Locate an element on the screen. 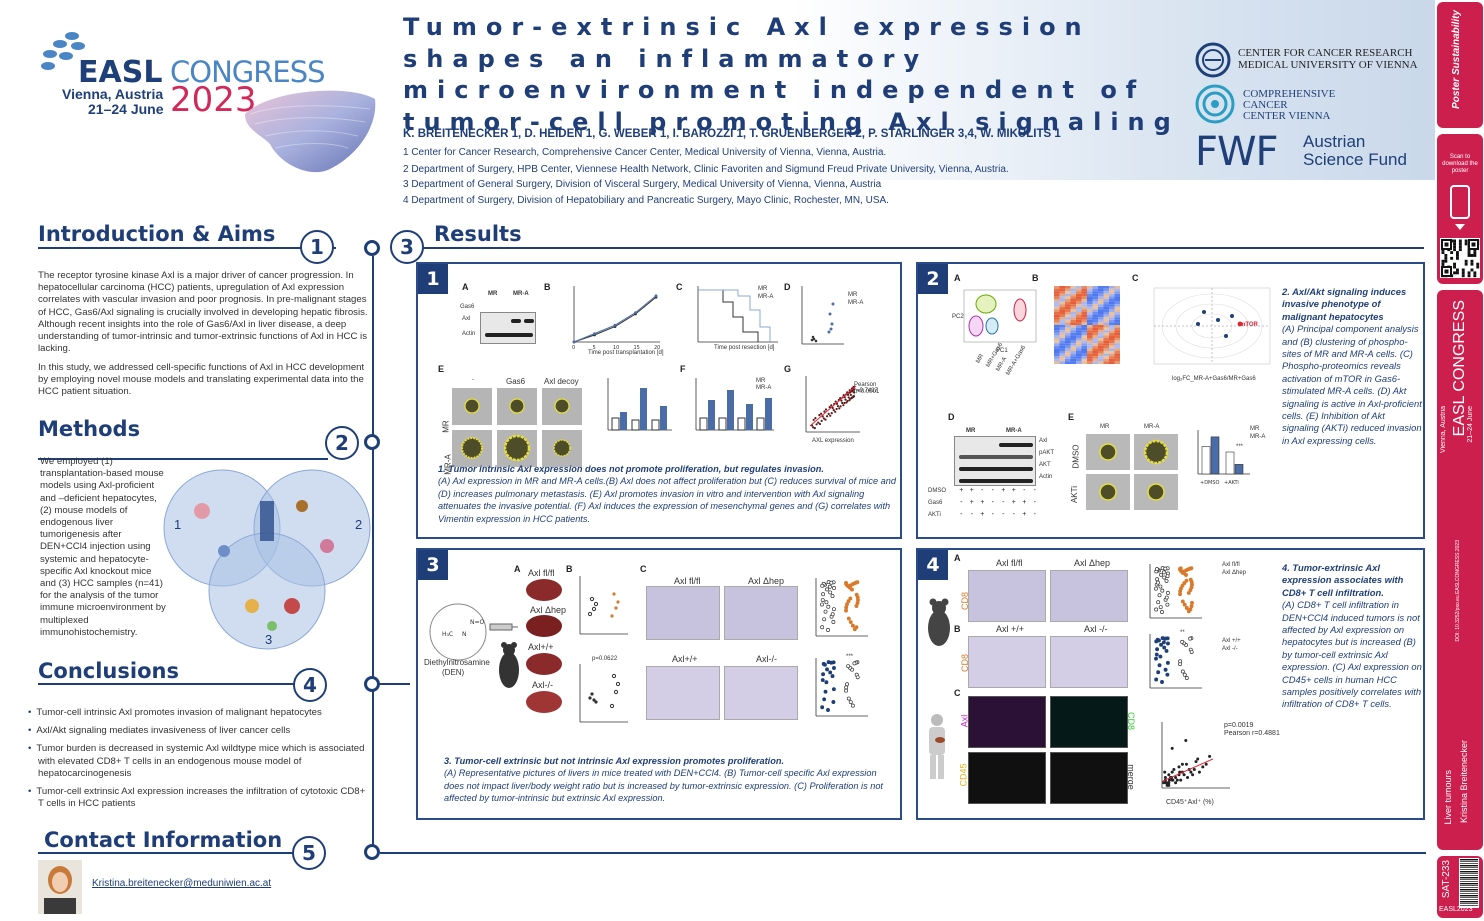 The width and height of the screenshot is (1484, 921). e-col-mra: MR-A is located at coordinates (1152, 427).